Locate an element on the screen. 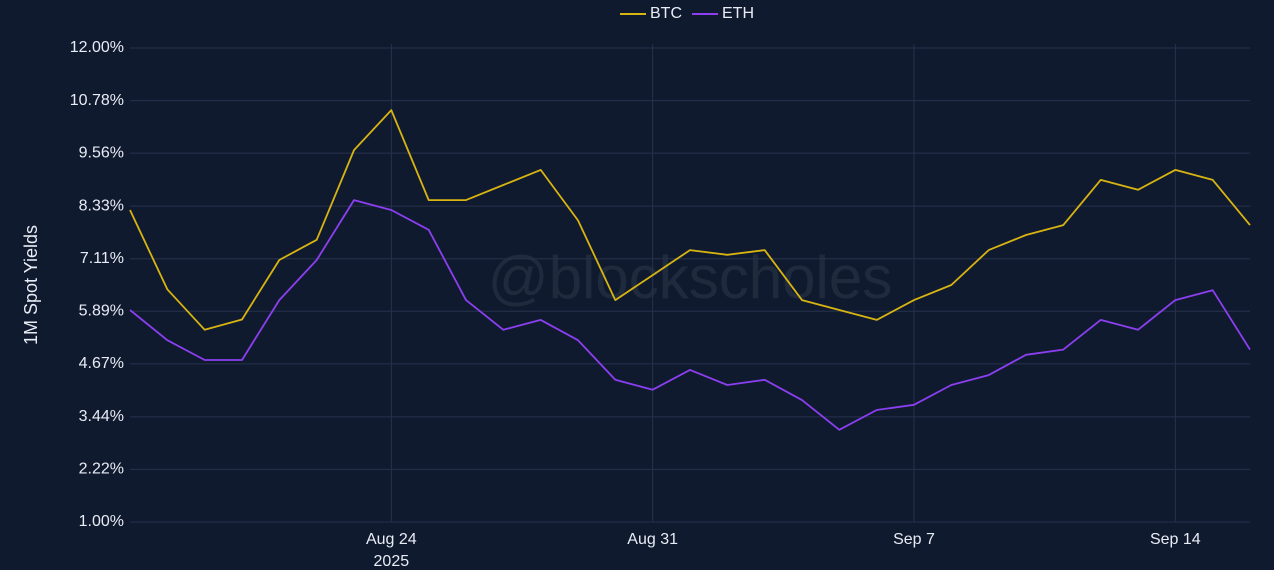  y-tick-label: 4.67% is located at coordinates (101, 363).